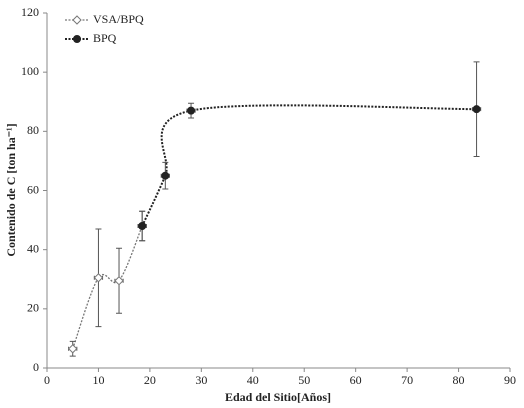 This screenshot has width=524, height=408. What do you see at coordinates (107, 287) in the screenshot?
I see `series-line` at bounding box center [107, 287].